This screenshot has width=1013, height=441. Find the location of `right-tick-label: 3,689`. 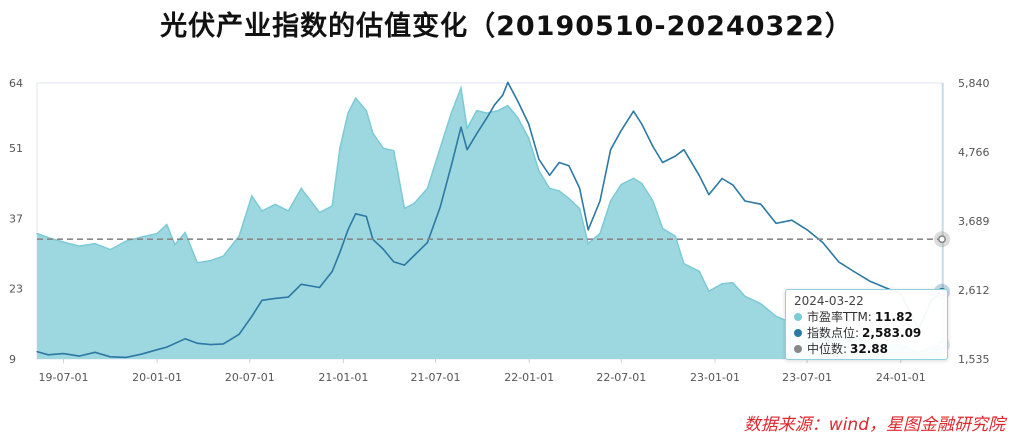

right-tick-label: 3,689 is located at coordinates (974, 221).